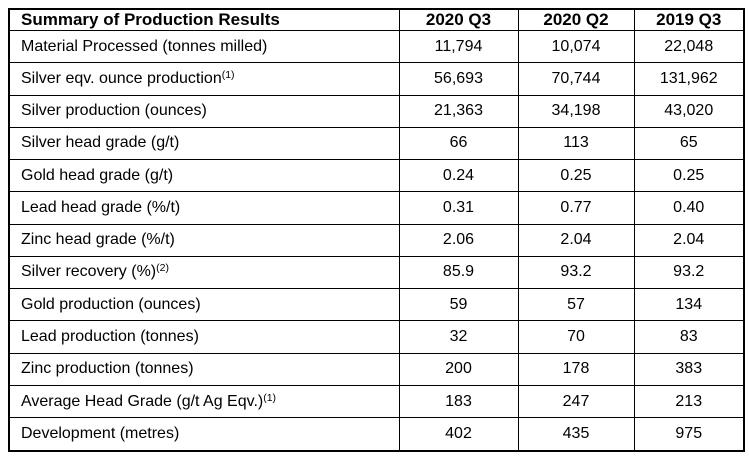 This screenshot has width=749, height=459. What do you see at coordinates (162, 268) in the screenshot?
I see `row-footnote-superscript: (2)` at bounding box center [162, 268].